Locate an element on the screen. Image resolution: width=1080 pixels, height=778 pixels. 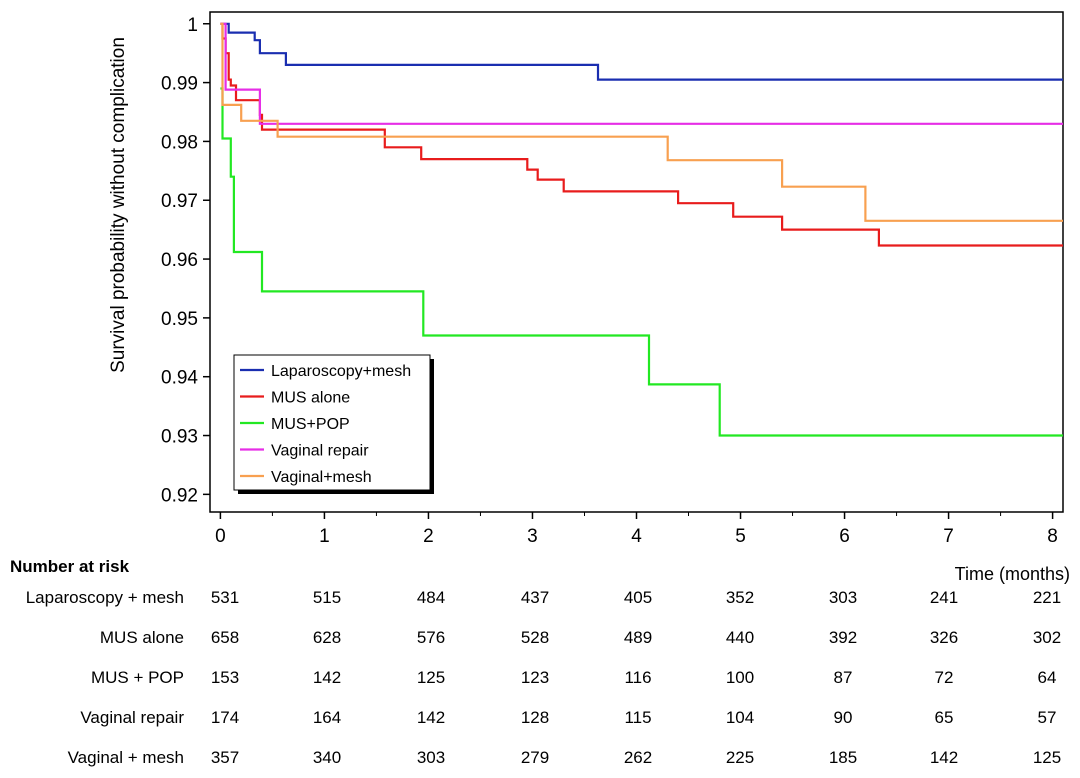
legend-label: Vaginal repair is located at coordinates (320, 451).